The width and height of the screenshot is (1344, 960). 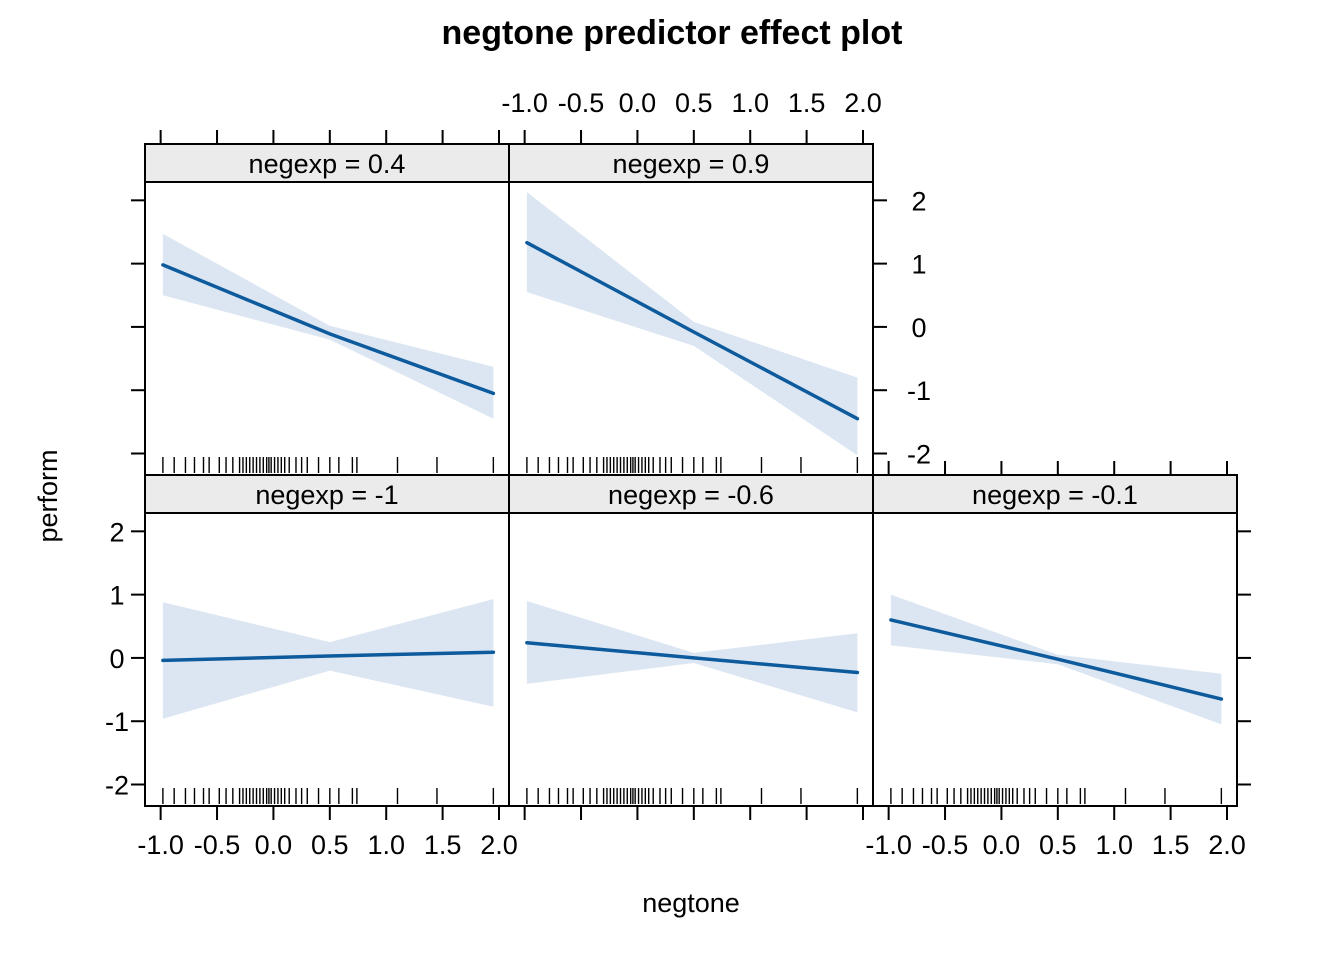 I want to click on chart-title: negtone predictor effect plot, so click(x=672, y=33).